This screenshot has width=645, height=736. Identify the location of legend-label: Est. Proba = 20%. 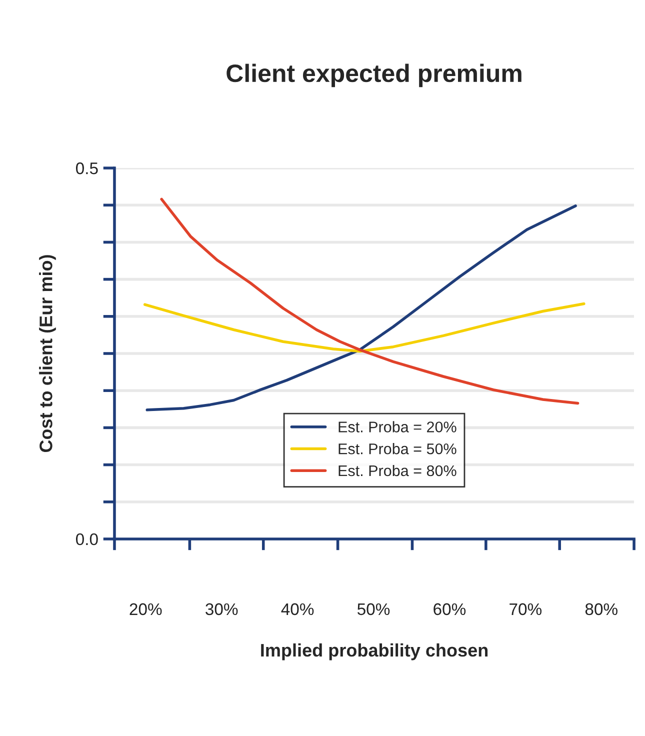
(397, 426).